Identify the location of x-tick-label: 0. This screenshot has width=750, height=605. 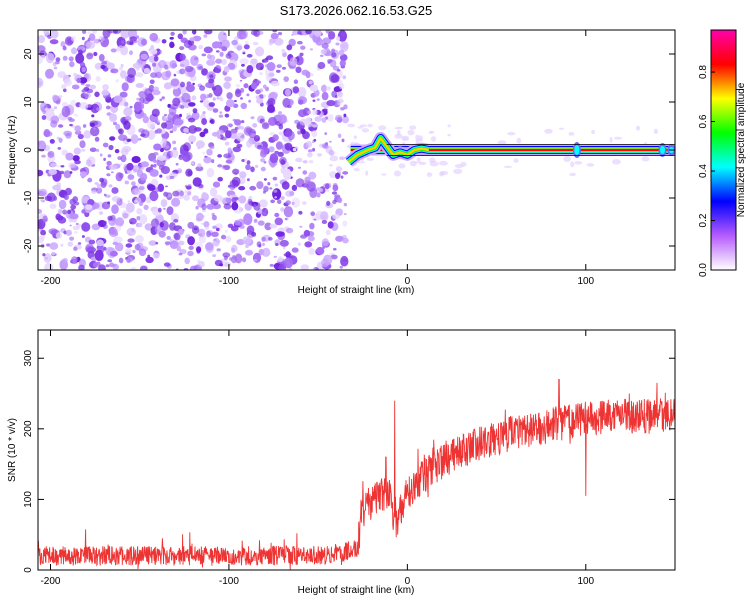
(408, 581).